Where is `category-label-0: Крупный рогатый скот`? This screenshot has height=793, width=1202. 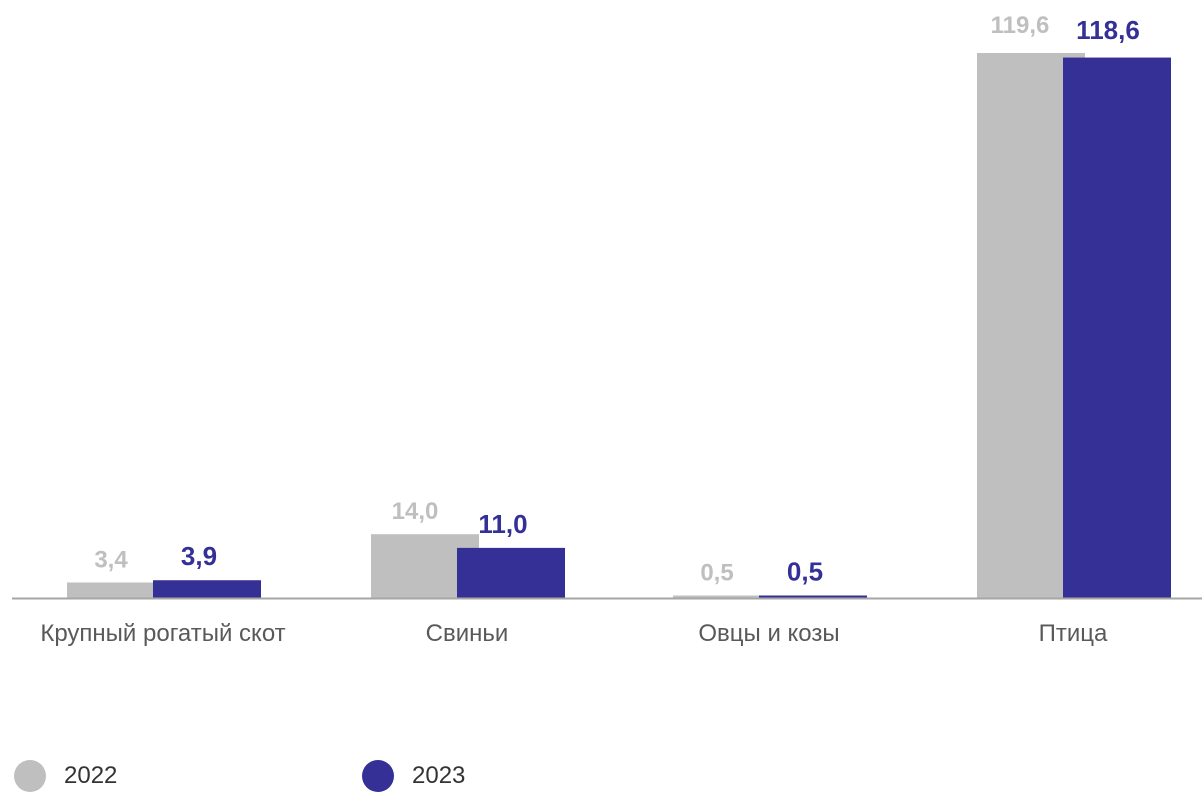 category-label-0: Крупный рогатый скот is located at coordinates (162, 633).